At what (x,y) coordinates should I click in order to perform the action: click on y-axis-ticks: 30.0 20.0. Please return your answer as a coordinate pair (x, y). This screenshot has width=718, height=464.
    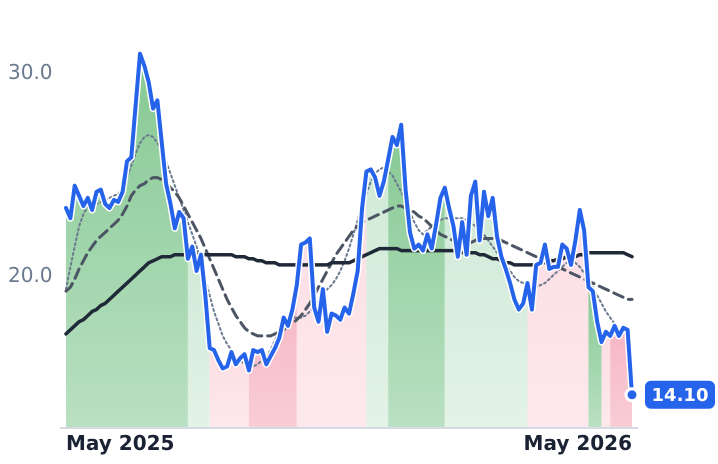
    Looking at the image, I should click on (30, 173).